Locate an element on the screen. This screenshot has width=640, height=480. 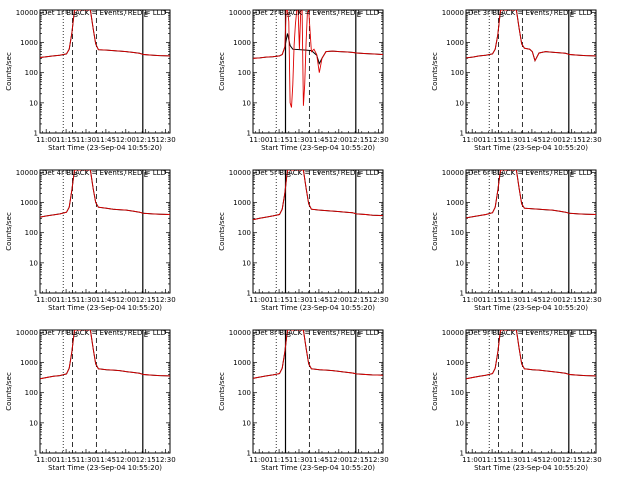
panel-title: Det 6r BLACK = Events, RED = LLD is located at coordinates (530, 173).